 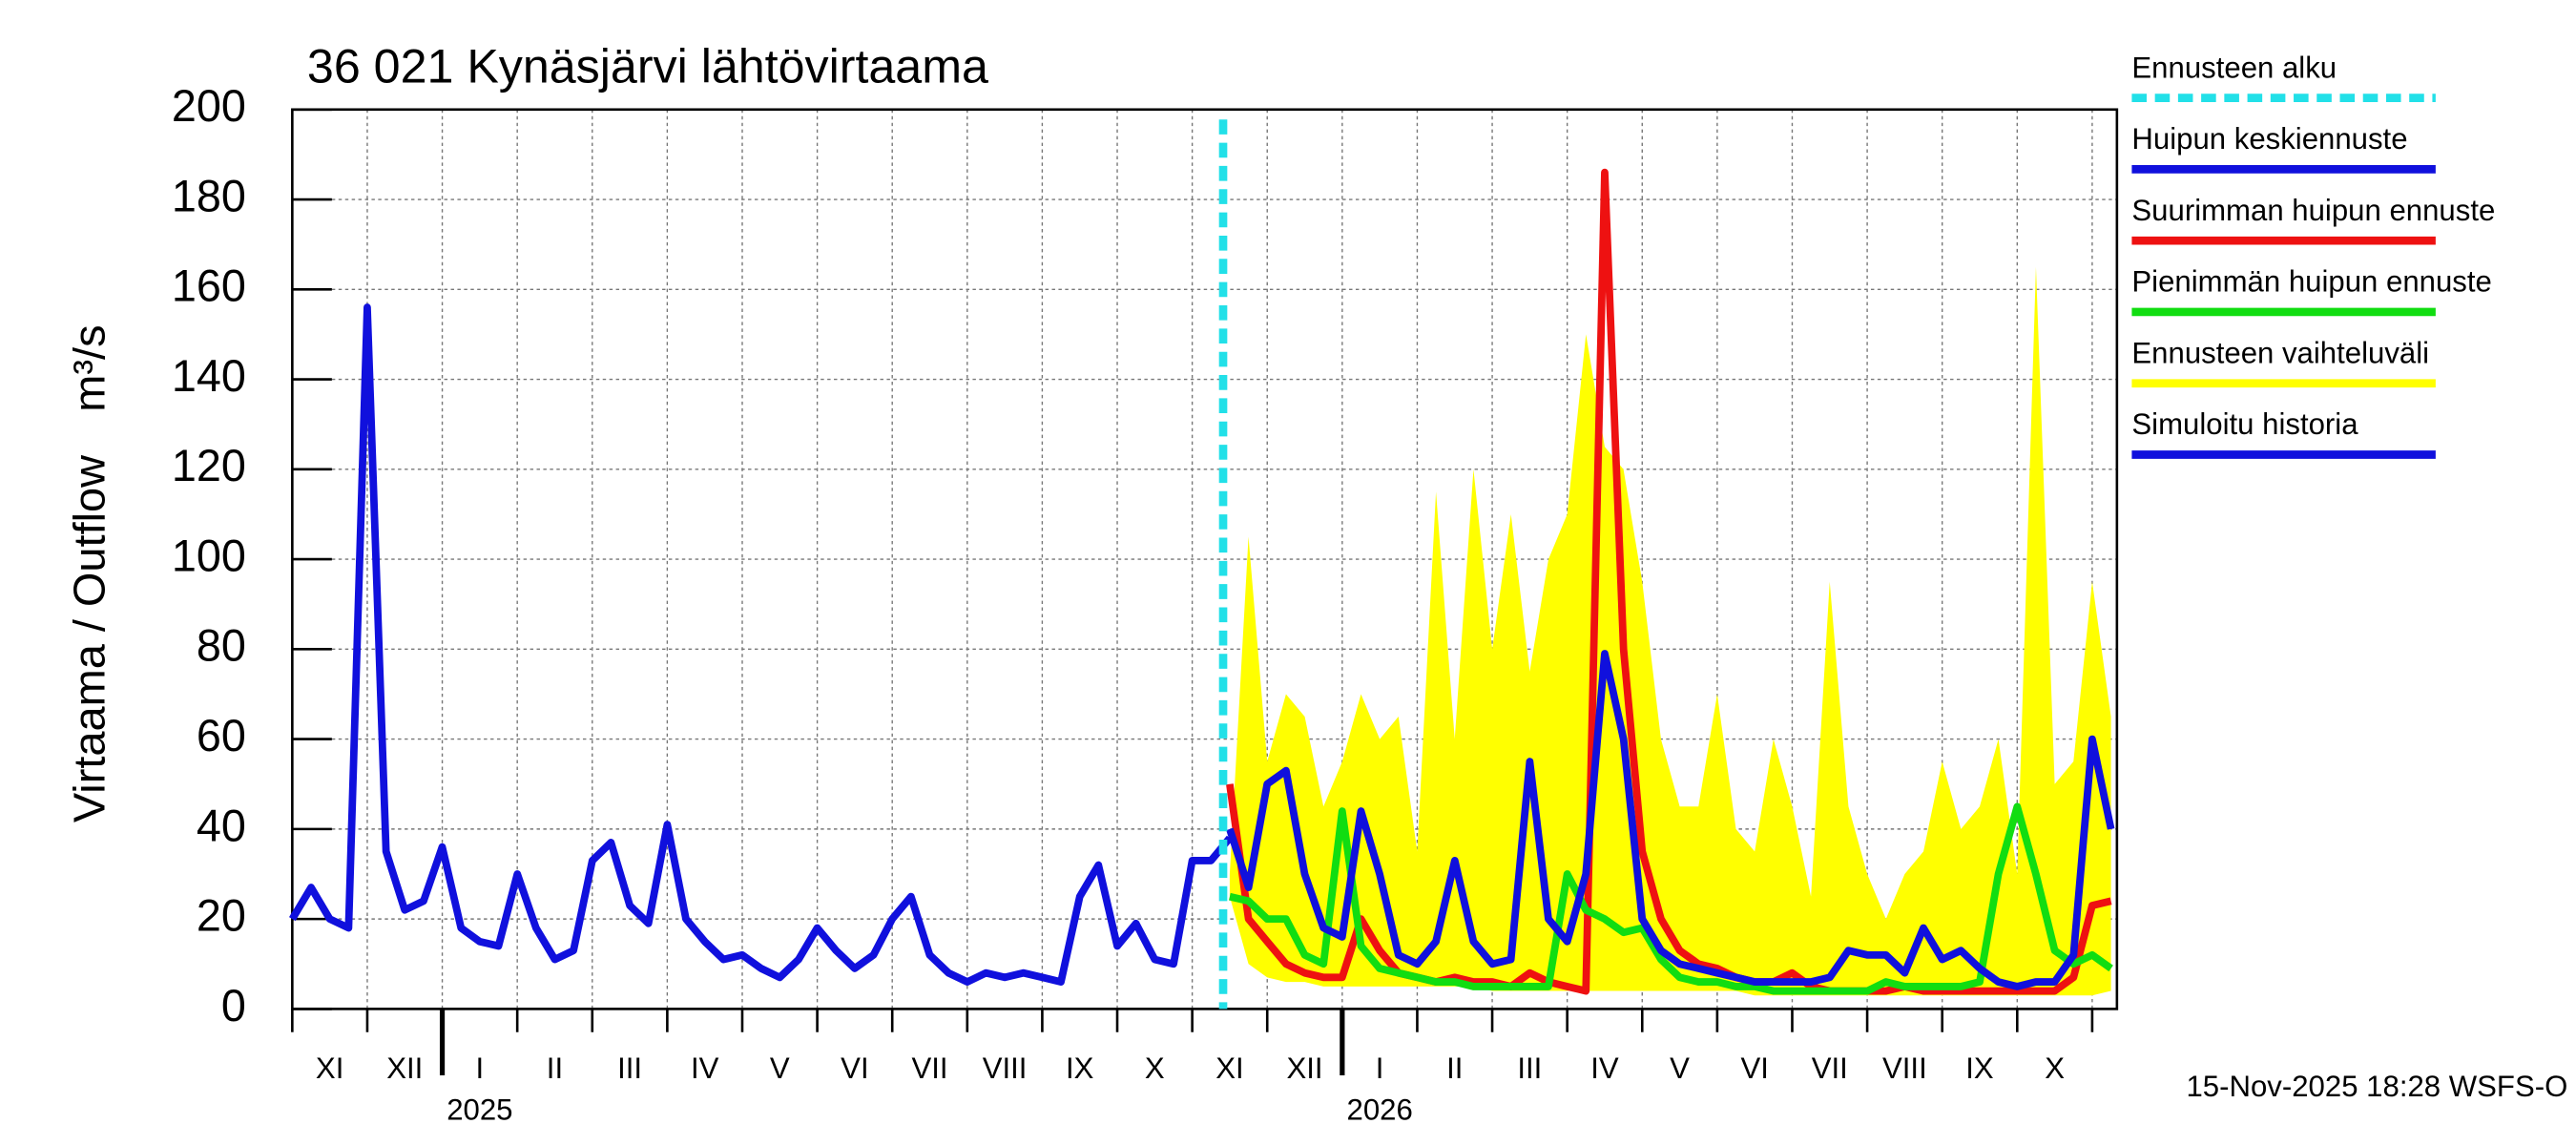 I want to click on y-axis-unit: m³/s, so click(x=89, y=367).